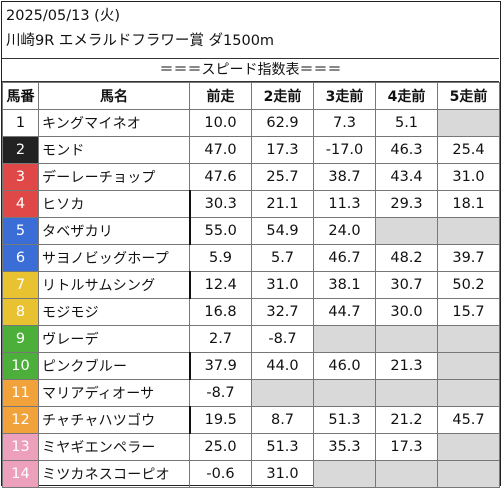  Describe the element at coordinates (220, 204) in the screenshot. I see `speed-index-cell: 30.3` at that location.